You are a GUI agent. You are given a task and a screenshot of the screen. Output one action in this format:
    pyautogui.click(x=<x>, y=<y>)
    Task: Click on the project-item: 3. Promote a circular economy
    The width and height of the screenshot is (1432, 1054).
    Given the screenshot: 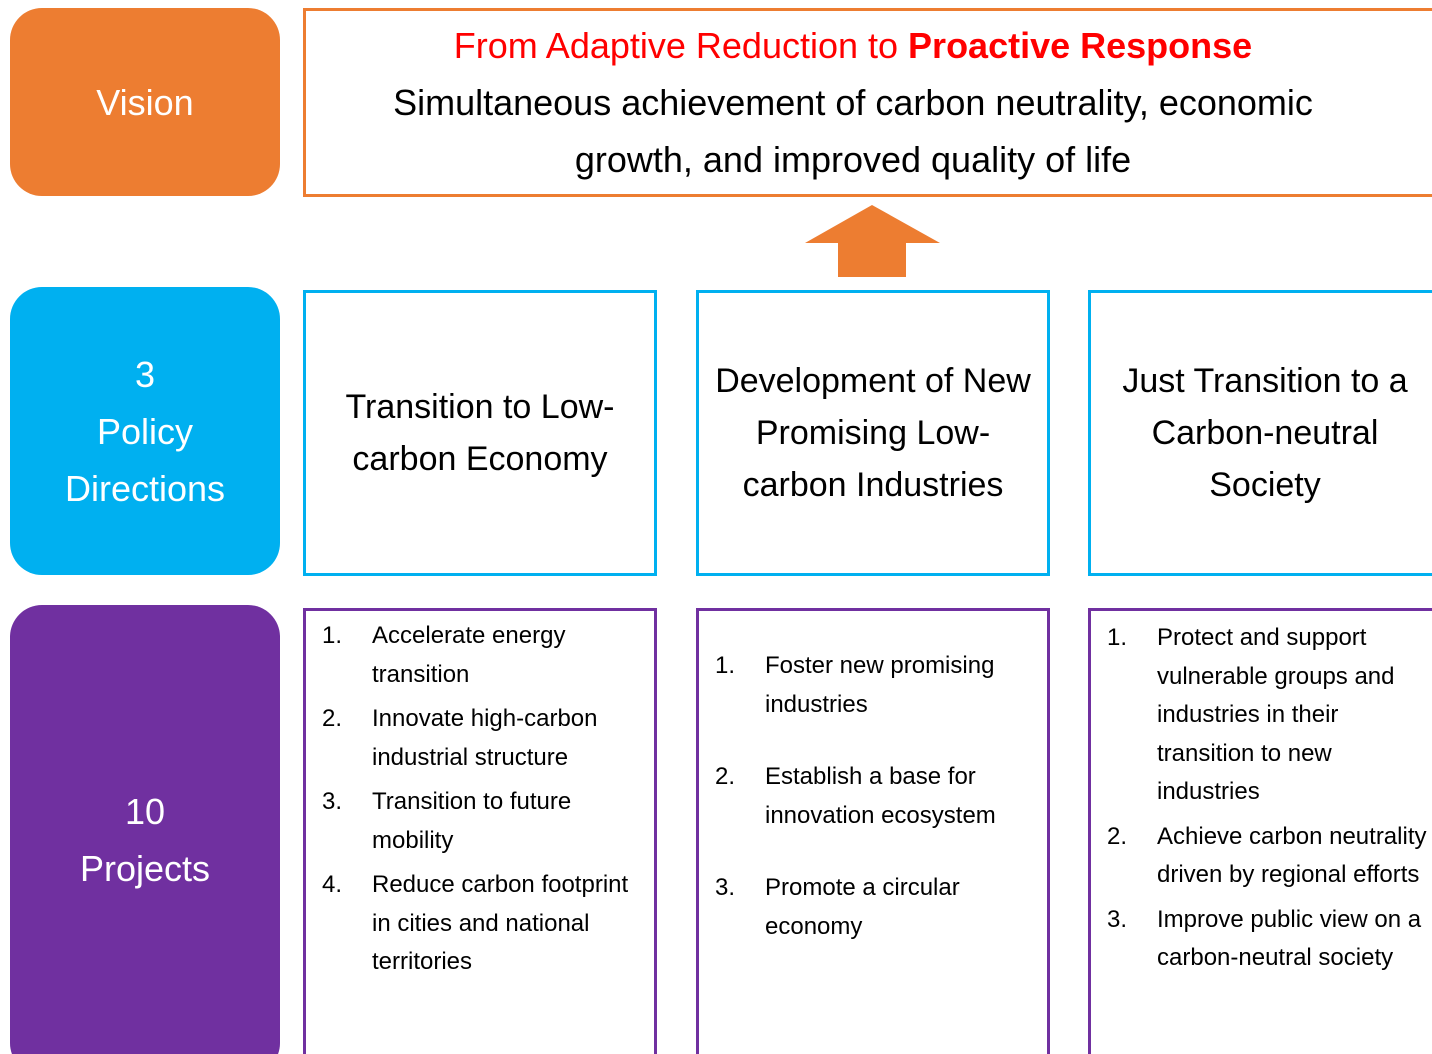 What is the action you would take?
    pyautogui.click(x=876, y=907)
    